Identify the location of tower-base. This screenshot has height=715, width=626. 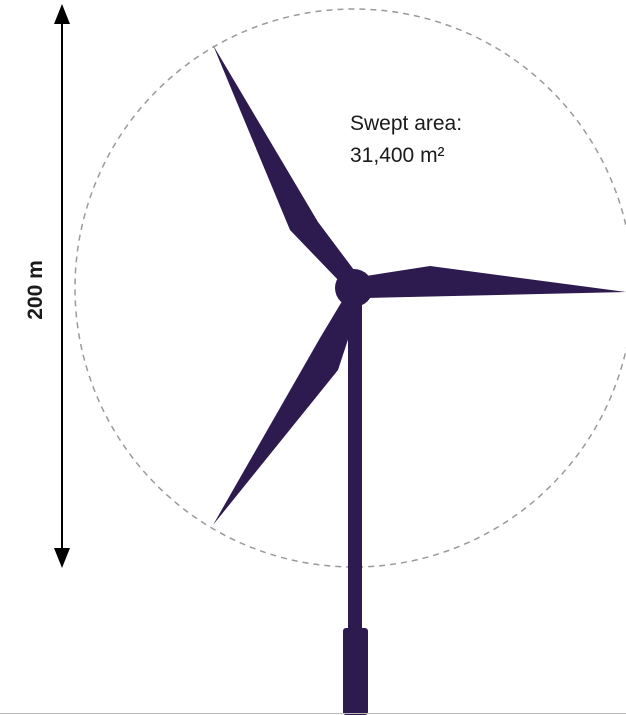
(355, 671).